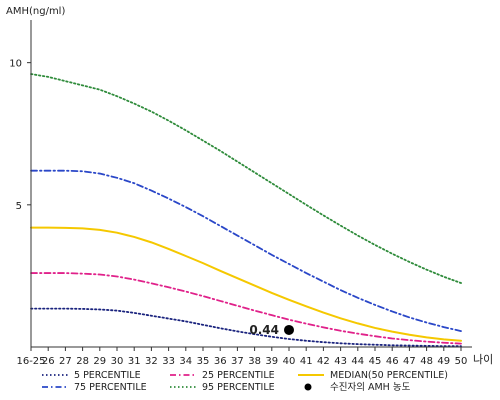  Describe the element at coordinates (289, 329) in the screenshot. I see `patient-amh-marker` at that location.